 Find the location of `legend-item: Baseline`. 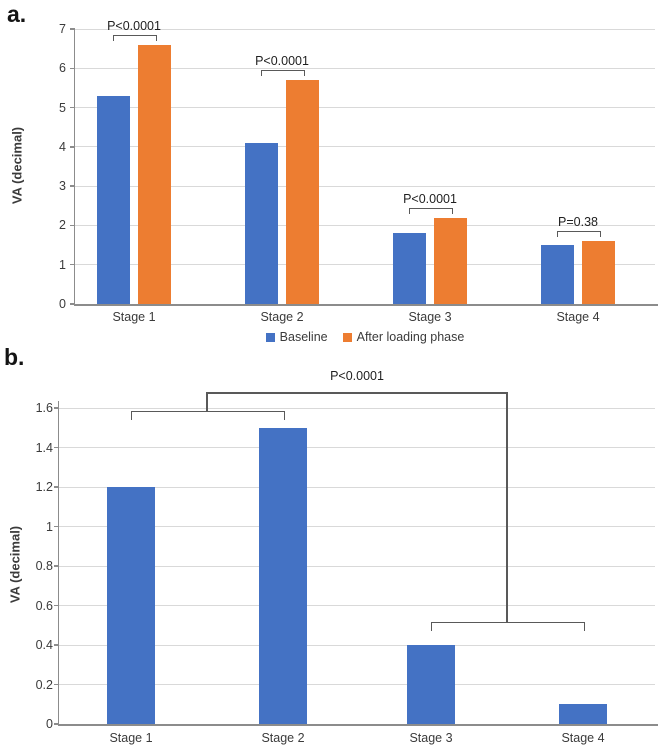

legend-item: Baseline is located at coordinates (296, 337).